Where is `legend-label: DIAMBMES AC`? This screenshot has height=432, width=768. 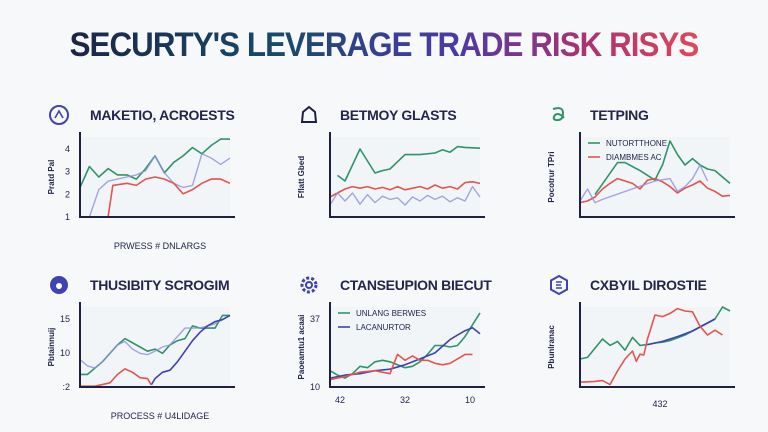
legend-label: DIAMBMES AC is located at coordinates (634, 157).